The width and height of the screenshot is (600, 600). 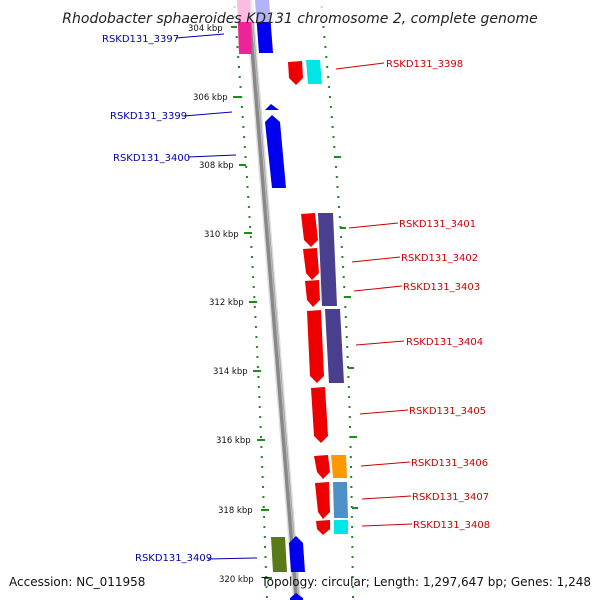 I want to click on gene-3409-green, so click(x=279, y=554).